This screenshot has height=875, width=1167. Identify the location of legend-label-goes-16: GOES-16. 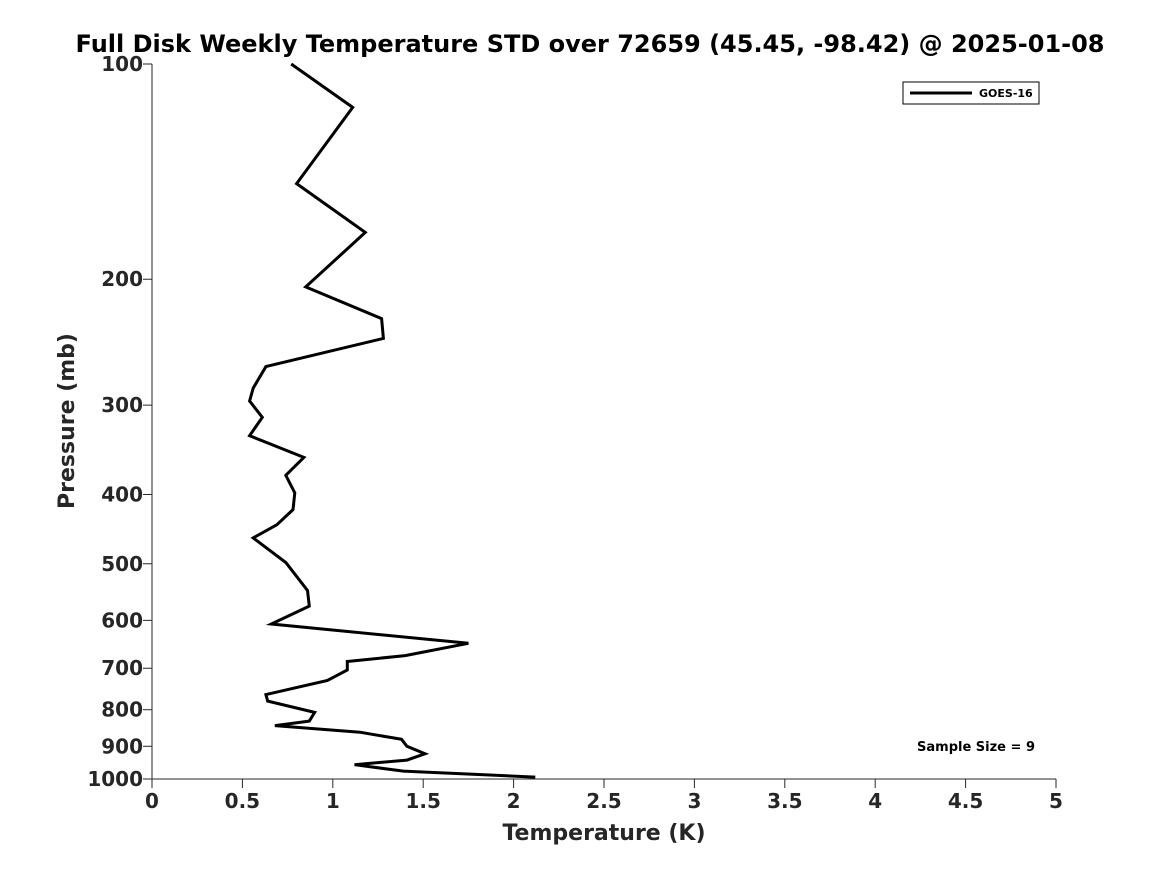
(1006, 93).